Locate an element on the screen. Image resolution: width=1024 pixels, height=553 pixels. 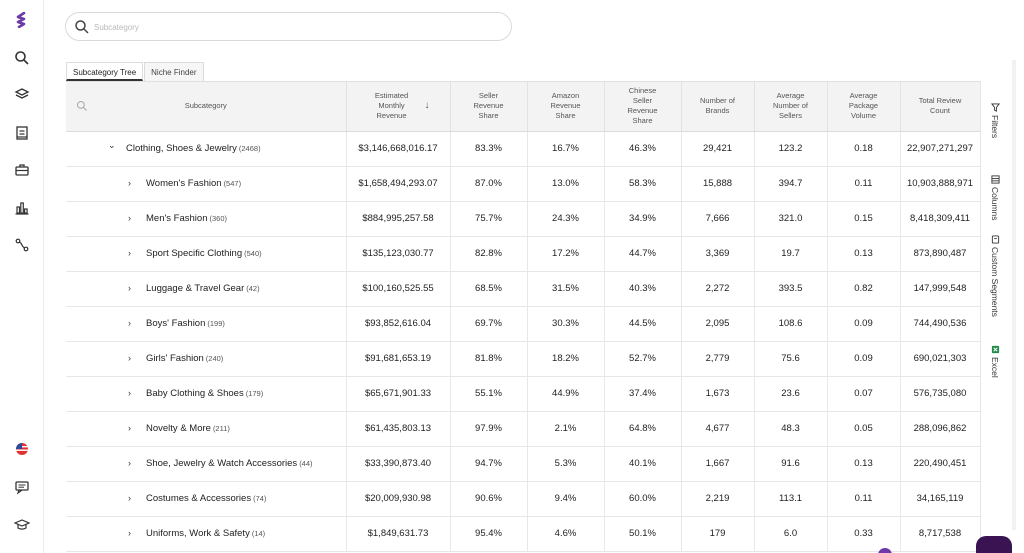
header-subcategory: Subcategory is located at coordinates (206, 107).